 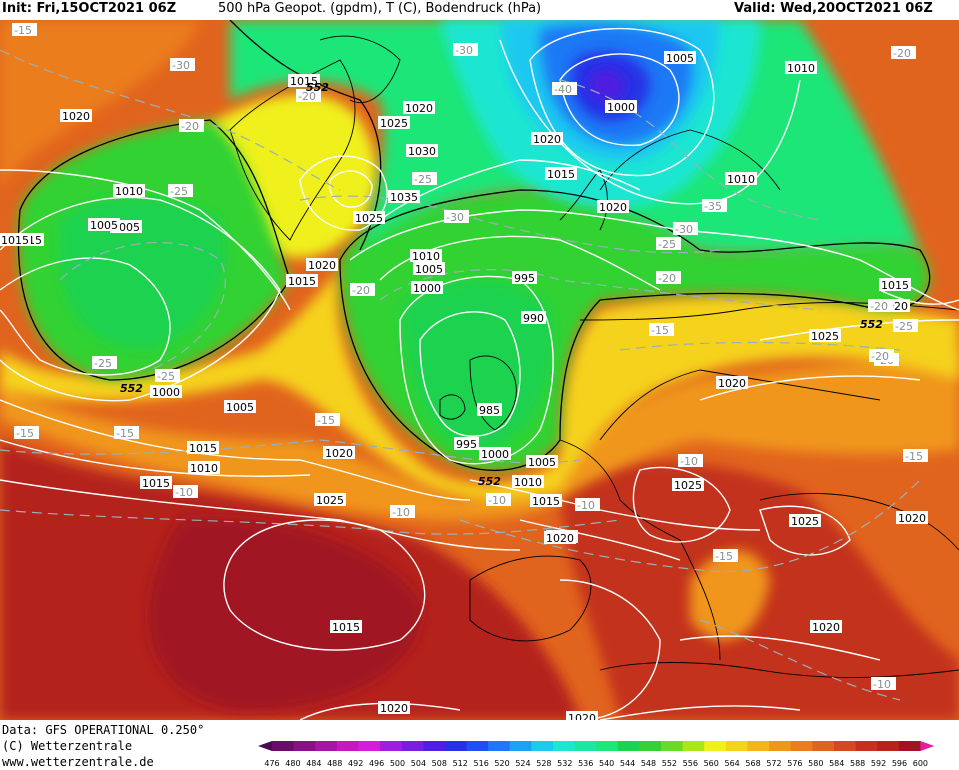 What do you see at coordinates (481, 763) in the screenshot?
I see `colorbar-tick-label: 516` at bounding box center [481, 763].